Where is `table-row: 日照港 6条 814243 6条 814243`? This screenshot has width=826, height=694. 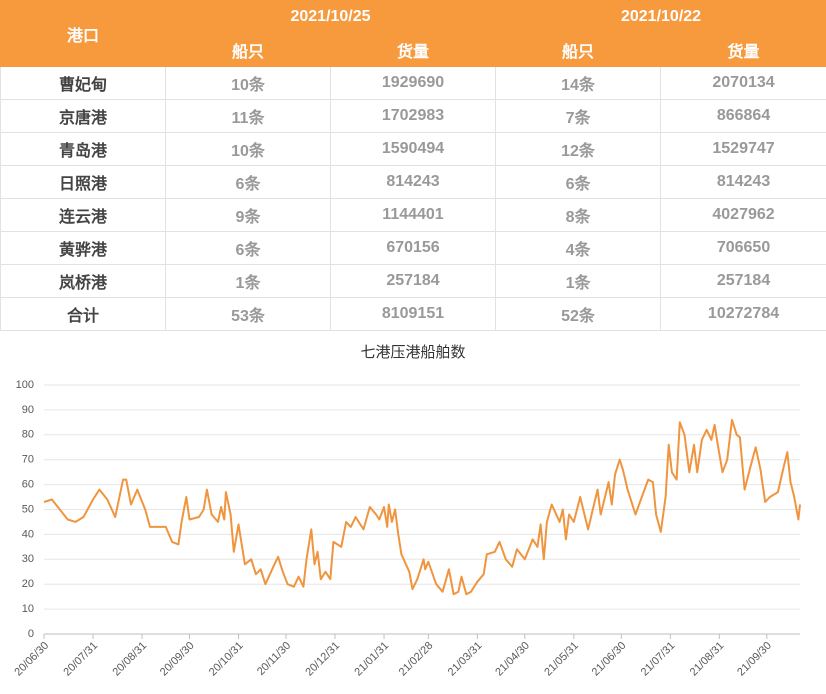
table-row: 日照港 6条 814243 6条 814243 is located at coordinates (413, 182).